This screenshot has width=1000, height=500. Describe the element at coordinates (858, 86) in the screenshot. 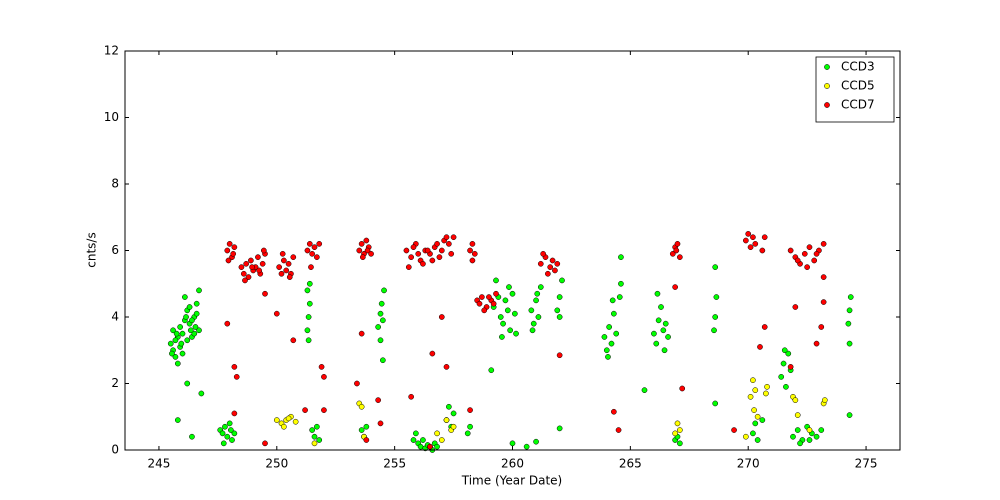

I see `legend-label: CCD5` at that location.